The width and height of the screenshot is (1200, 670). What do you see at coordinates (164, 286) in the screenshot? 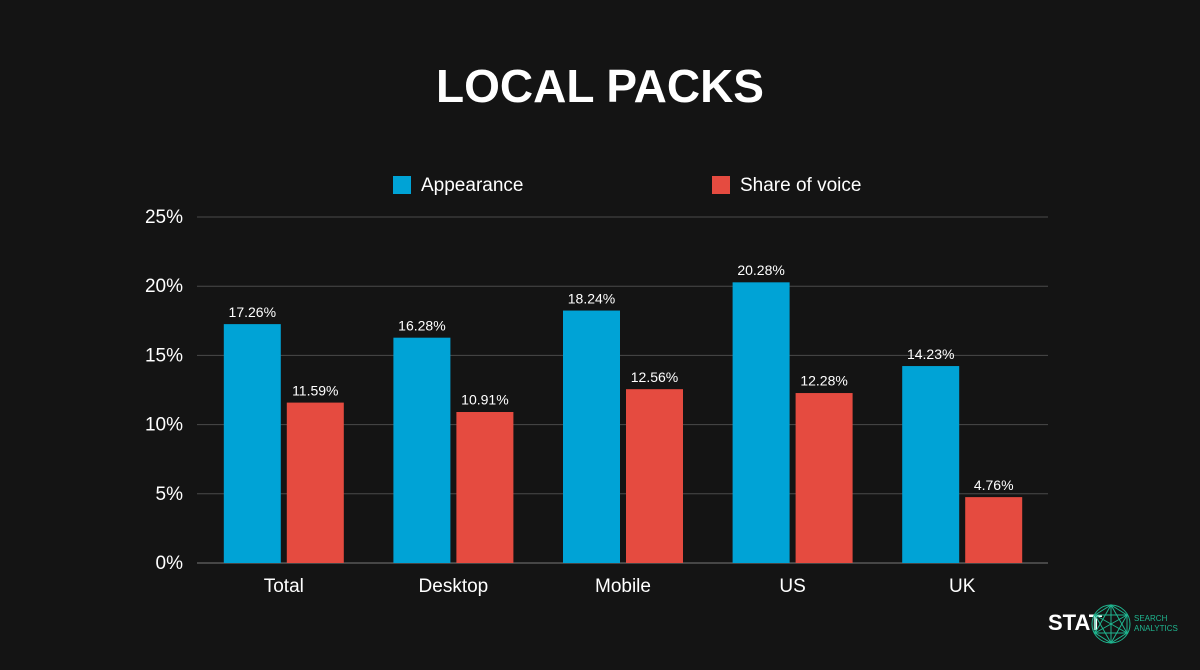
I see `y-tick-label: 20%` at bounding box center [164, 286].